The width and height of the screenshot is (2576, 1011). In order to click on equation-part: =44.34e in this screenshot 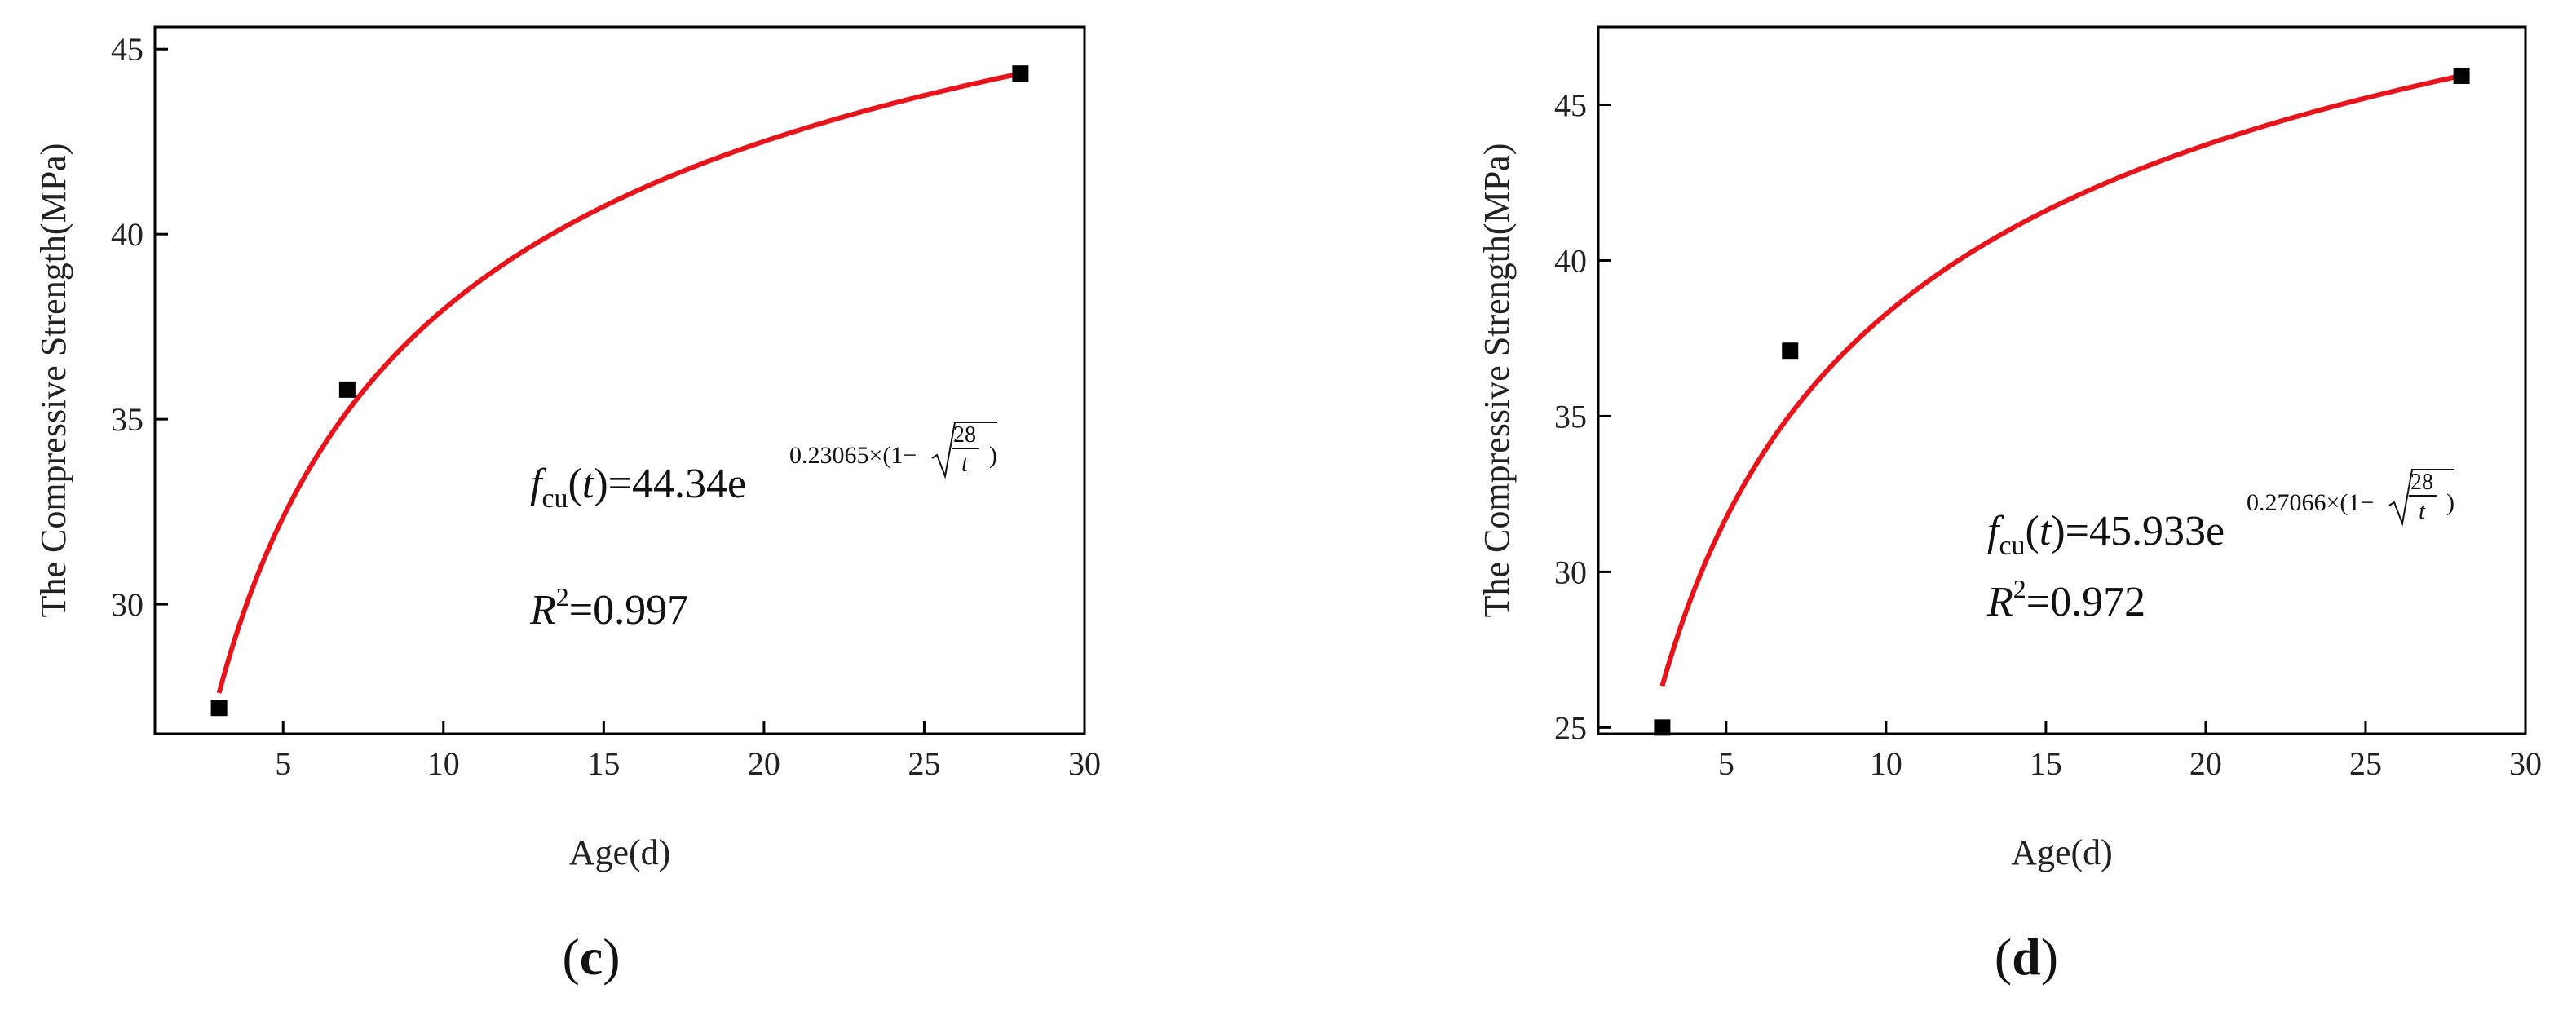, I will do `click(677, 484)`.